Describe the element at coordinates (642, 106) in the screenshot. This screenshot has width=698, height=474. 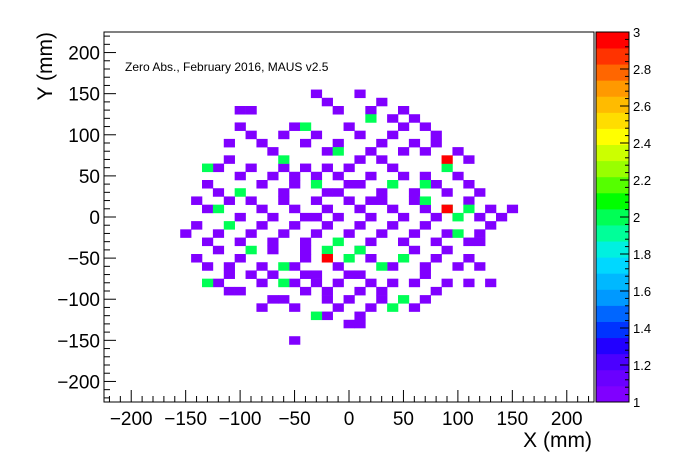
I see `palette-tick-label: 2.6` at that location.